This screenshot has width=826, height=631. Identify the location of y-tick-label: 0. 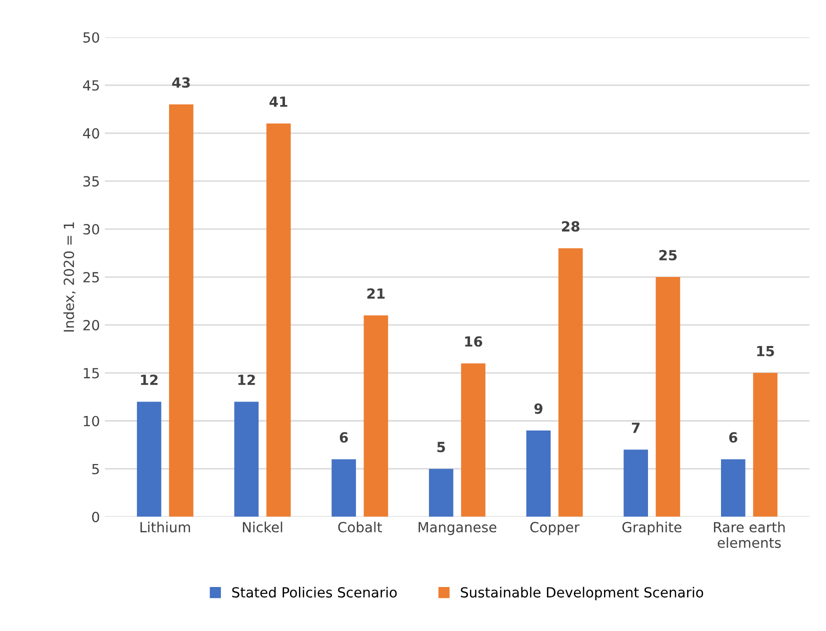
(96, 517).